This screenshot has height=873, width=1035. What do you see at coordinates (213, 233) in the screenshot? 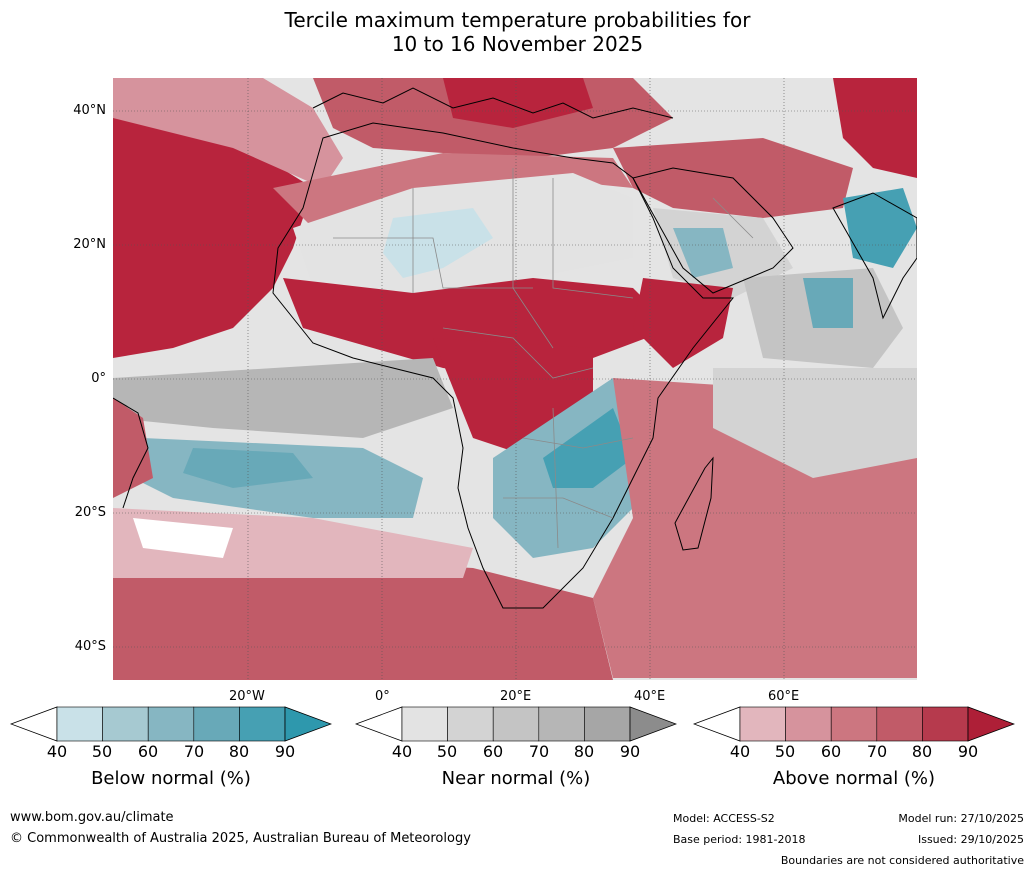
I see `region-above-north-atlantic` at bounding box center [213, 233].